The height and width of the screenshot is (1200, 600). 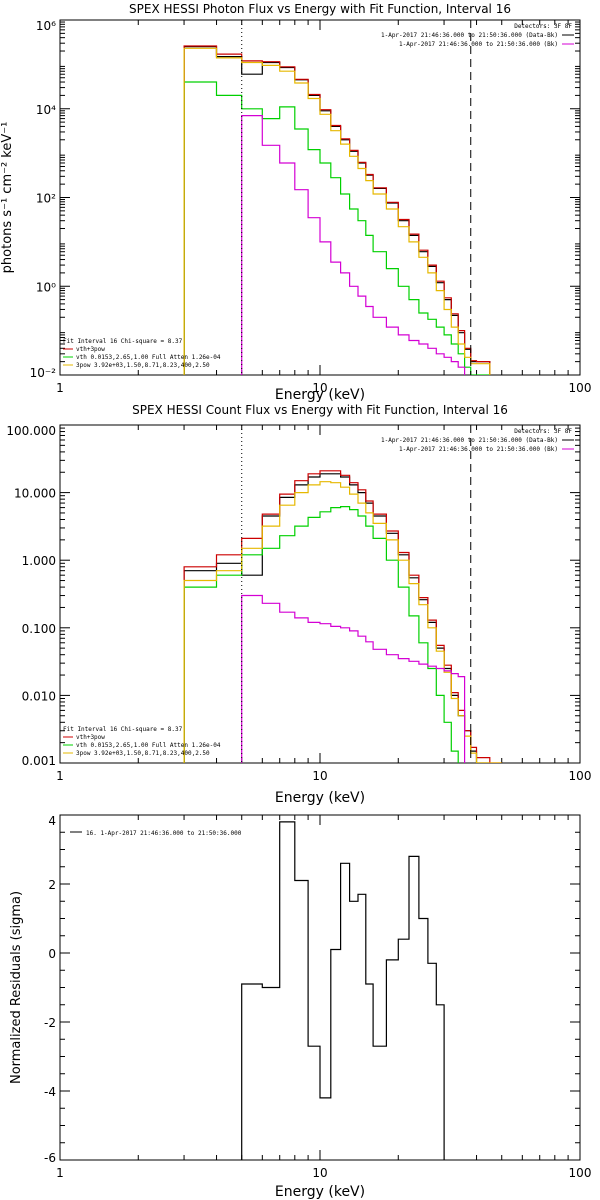 What do you see at coordinates (580, 388) in the screenshot?
I see `x-tick-label-1-2: 100` at bounding box center [580, 388].